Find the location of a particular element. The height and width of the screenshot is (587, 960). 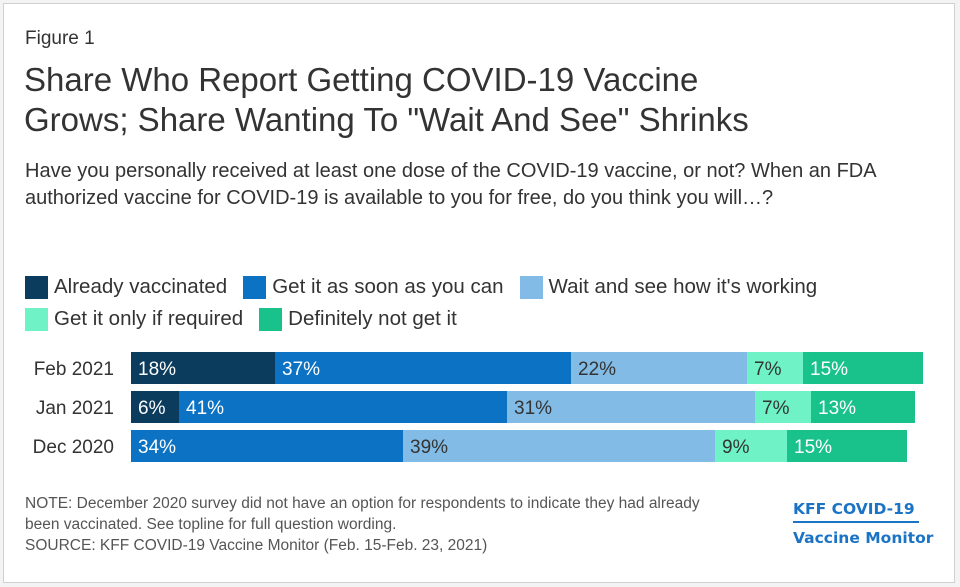

legend-item-definitely-not: Definitely not get it is located at coordinates (358, 319).